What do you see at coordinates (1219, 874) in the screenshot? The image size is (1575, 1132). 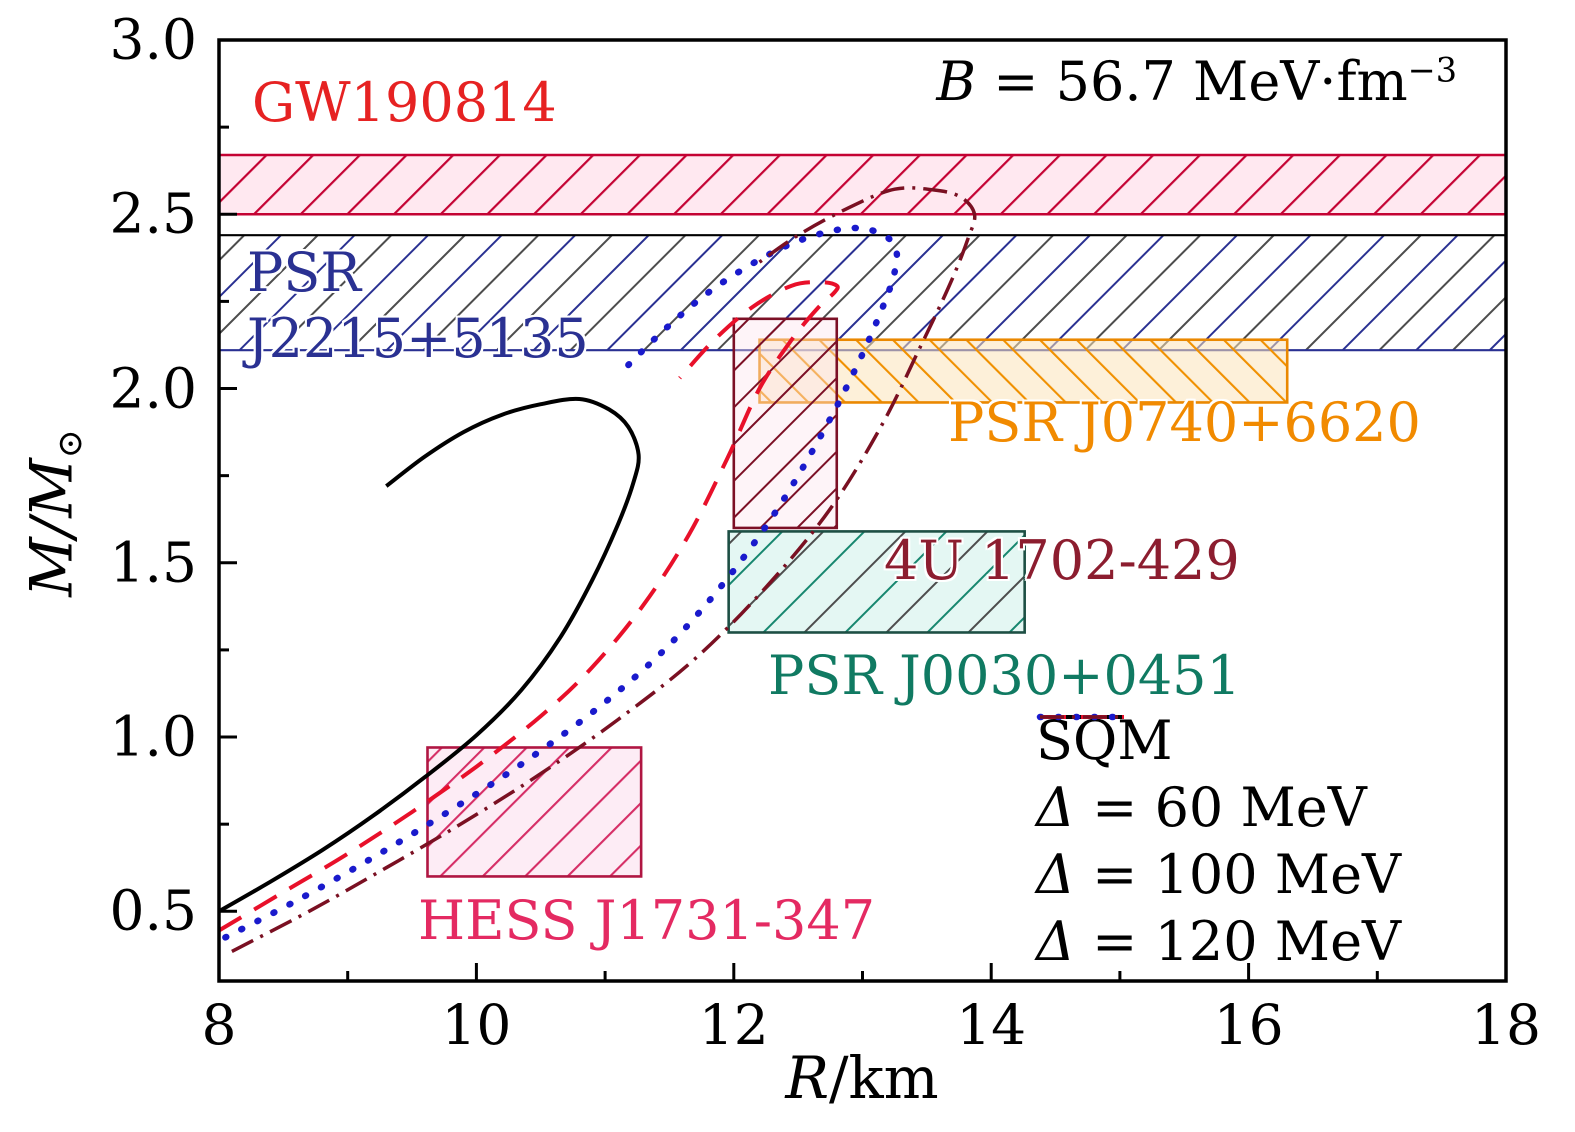 I see `legend-label-delta100: Δ = 100 MeV` at bounding box center [1219, 874].